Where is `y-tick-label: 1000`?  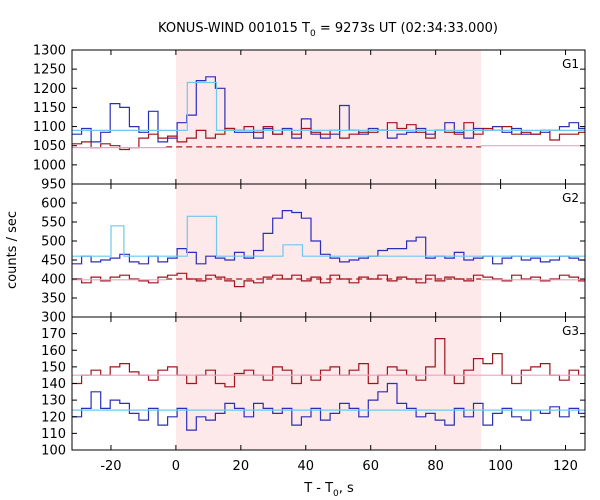 y-tick-label: 1000 is located at coordinates (49, 165).